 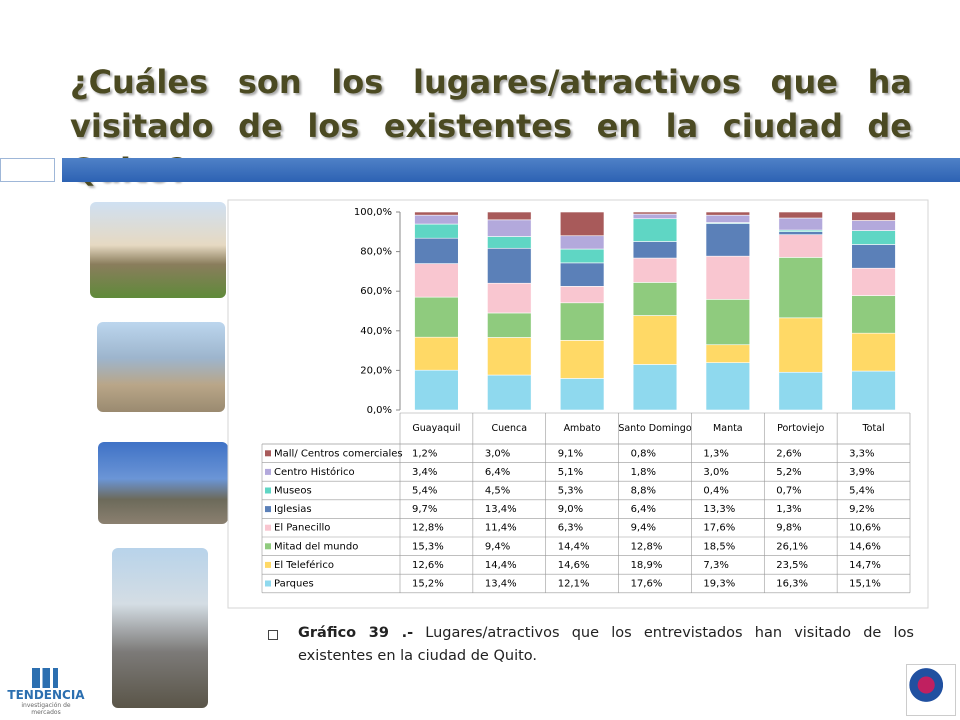 I want to click on data-label: 18,9%, so click(x=647, y=565).